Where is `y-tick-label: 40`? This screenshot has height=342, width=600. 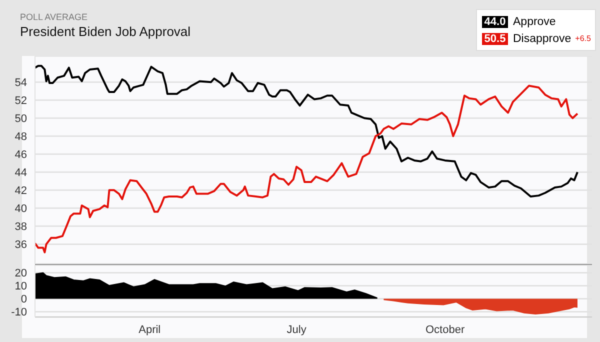
y-tick-label: 40 is located at coordinates (20, 209).